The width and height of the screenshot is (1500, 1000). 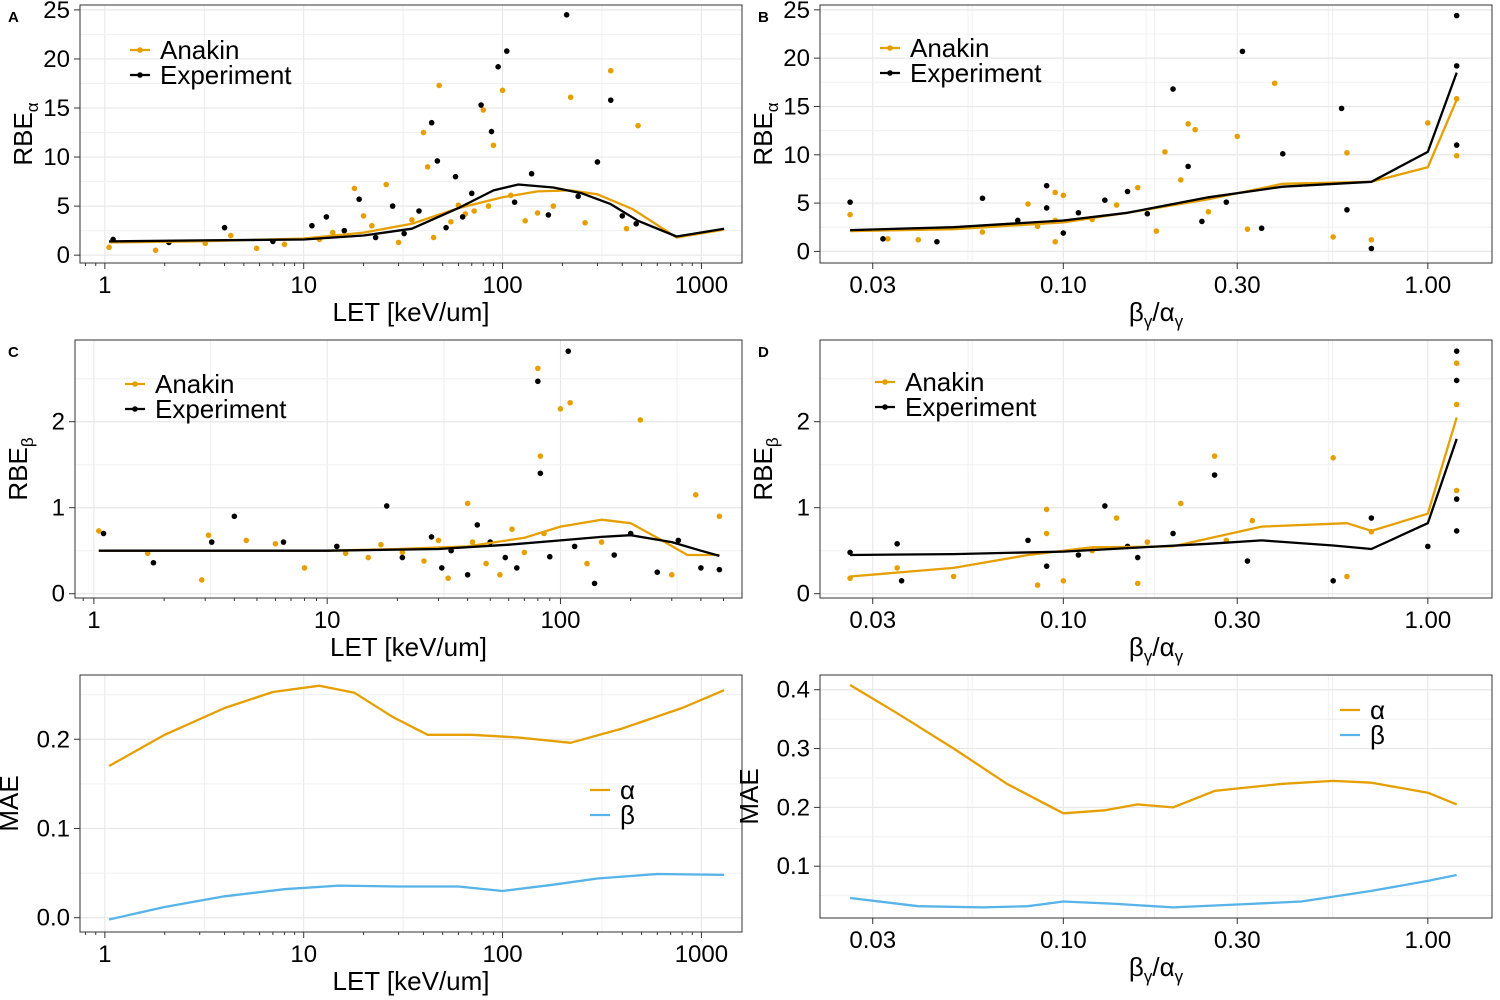 I want to click on series-anakin, so click(x=1153, y=162).